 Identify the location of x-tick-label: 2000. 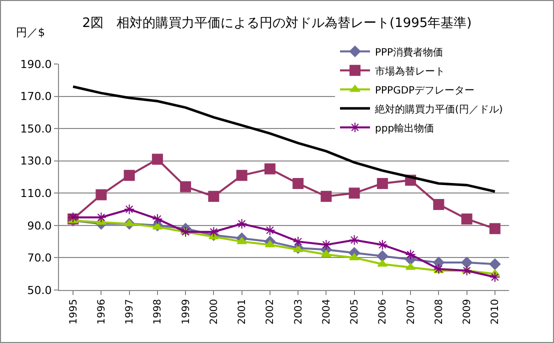
(214, 311).